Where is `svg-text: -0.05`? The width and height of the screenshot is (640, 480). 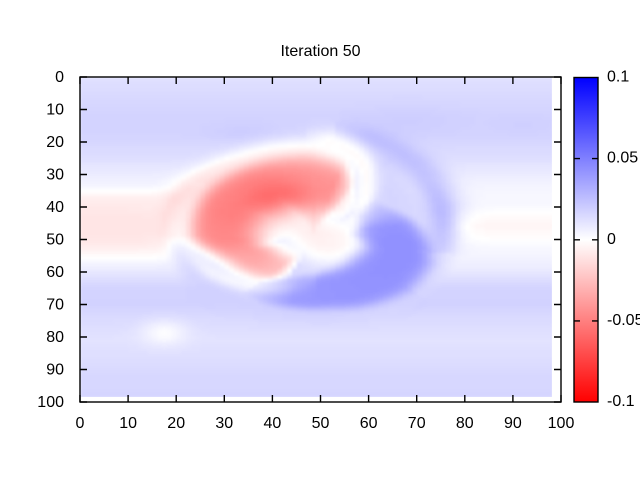
svg-text: -0.05 is located at coordinates (623, 320).